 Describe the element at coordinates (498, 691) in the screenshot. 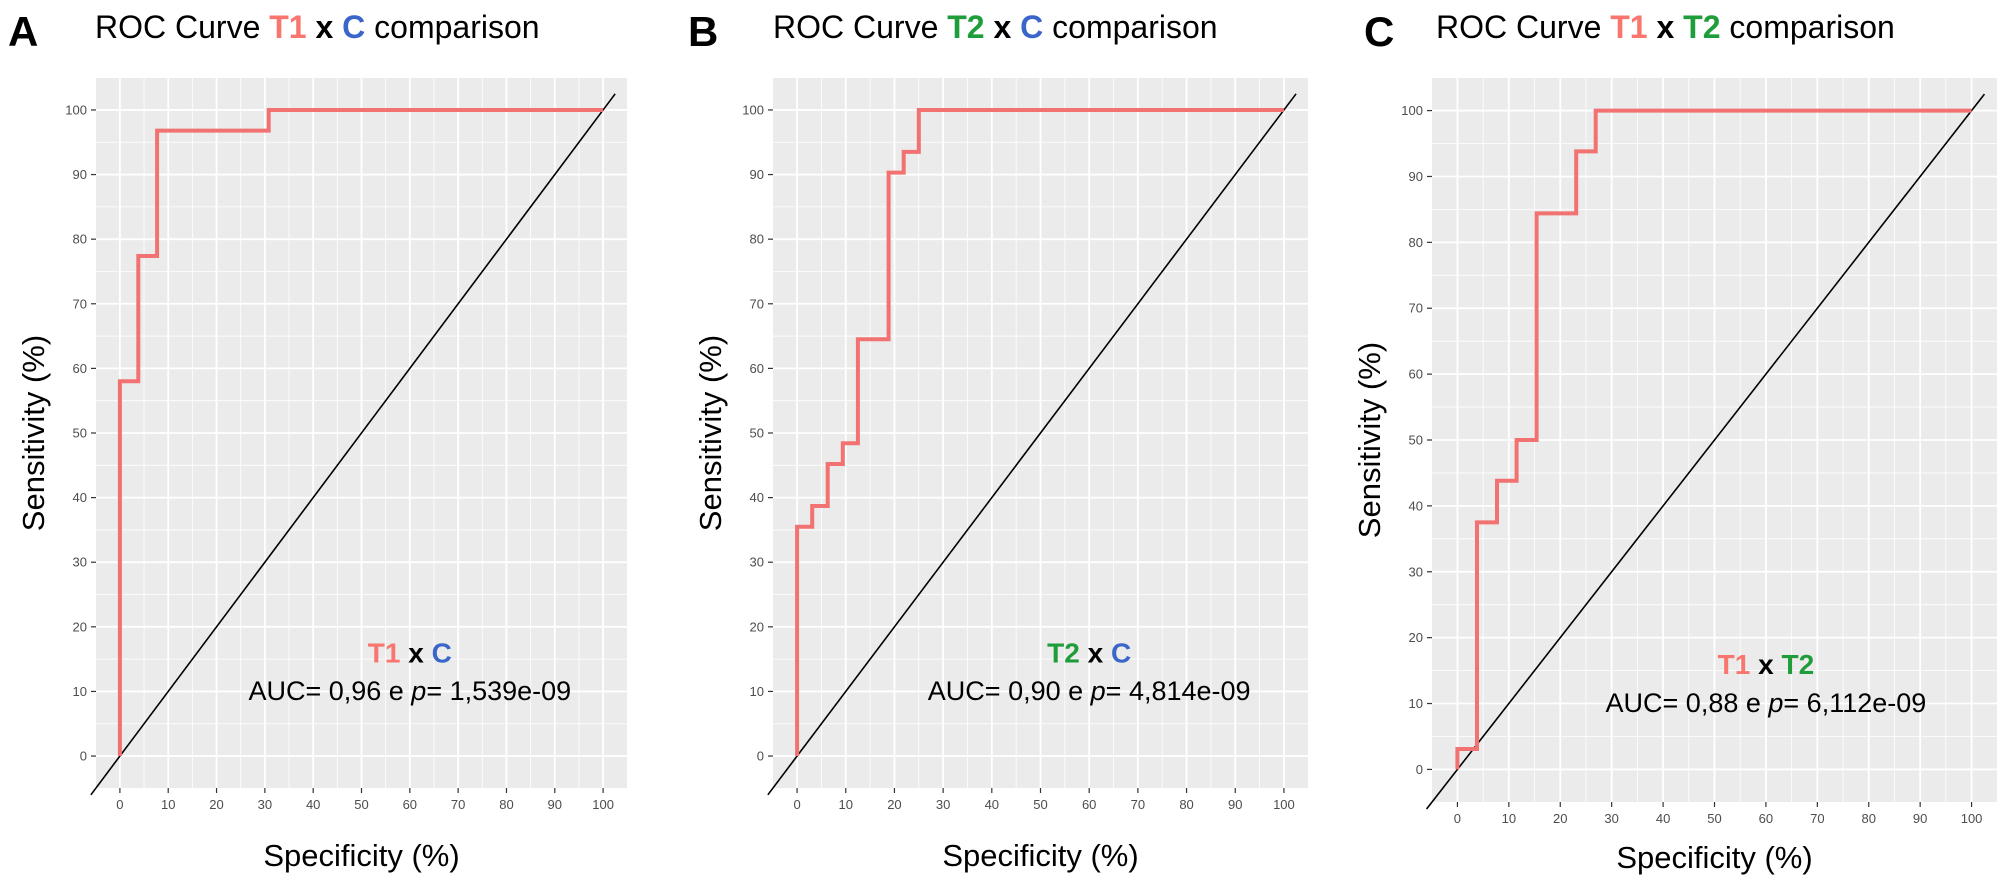

I see `p-value: = 1,539e-09` at that location.